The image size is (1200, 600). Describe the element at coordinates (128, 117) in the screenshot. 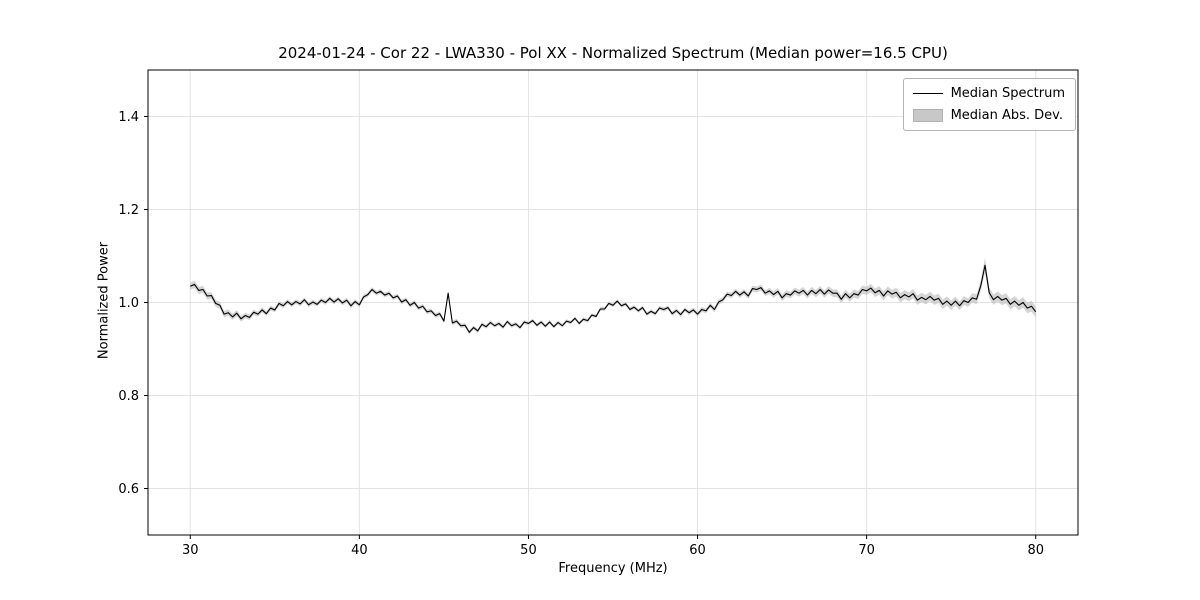

I see `y-tick-label: 1.4` at that location.